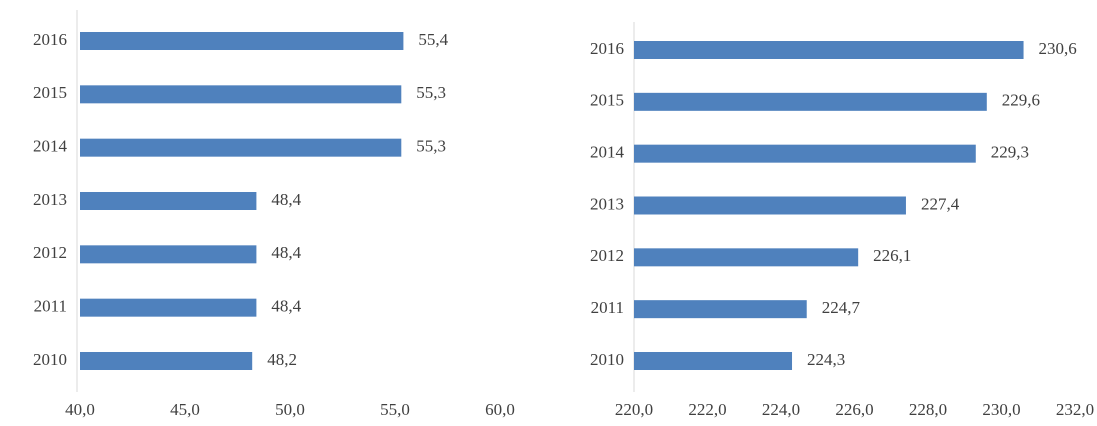  I want to click on x-tick-label: 60,0, so click(500, 409).